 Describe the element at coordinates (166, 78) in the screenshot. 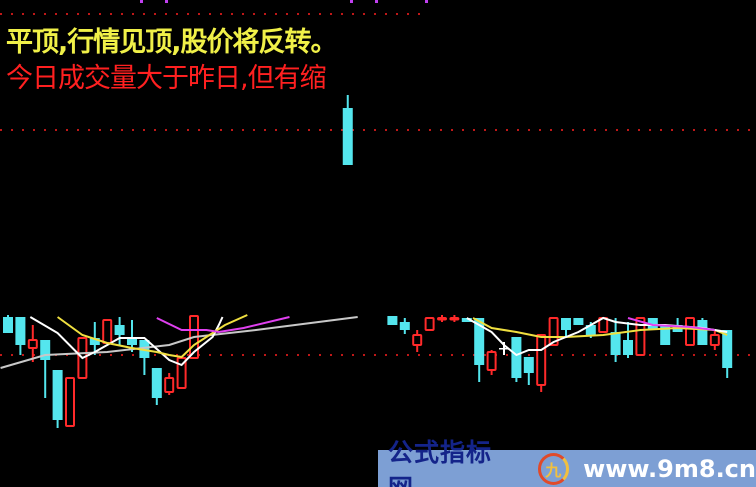

I see `signal-text-volume: 今日成交量大于昨日,但有缩` at that location.